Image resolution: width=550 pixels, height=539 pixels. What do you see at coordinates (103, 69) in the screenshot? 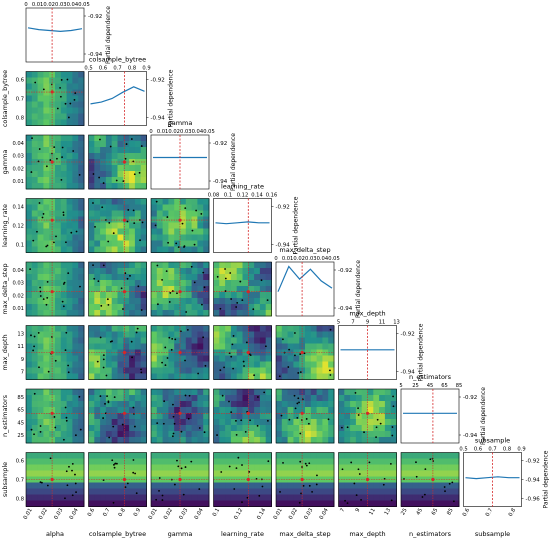
I see `pd-top-tick: 0.6` at bounding box center [103, 69].